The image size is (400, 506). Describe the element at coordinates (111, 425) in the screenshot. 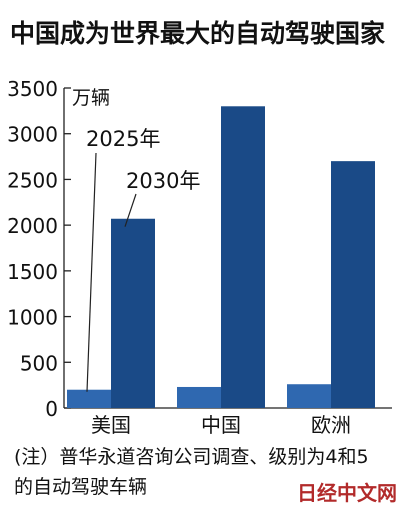

I see `x-category-label: 美国` at that location.